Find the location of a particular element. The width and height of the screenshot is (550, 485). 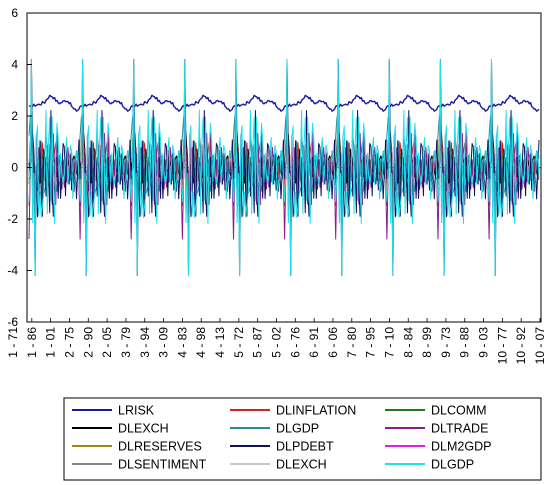

x-tick-label: 9 - 73 is located at coordinates (446, 342).